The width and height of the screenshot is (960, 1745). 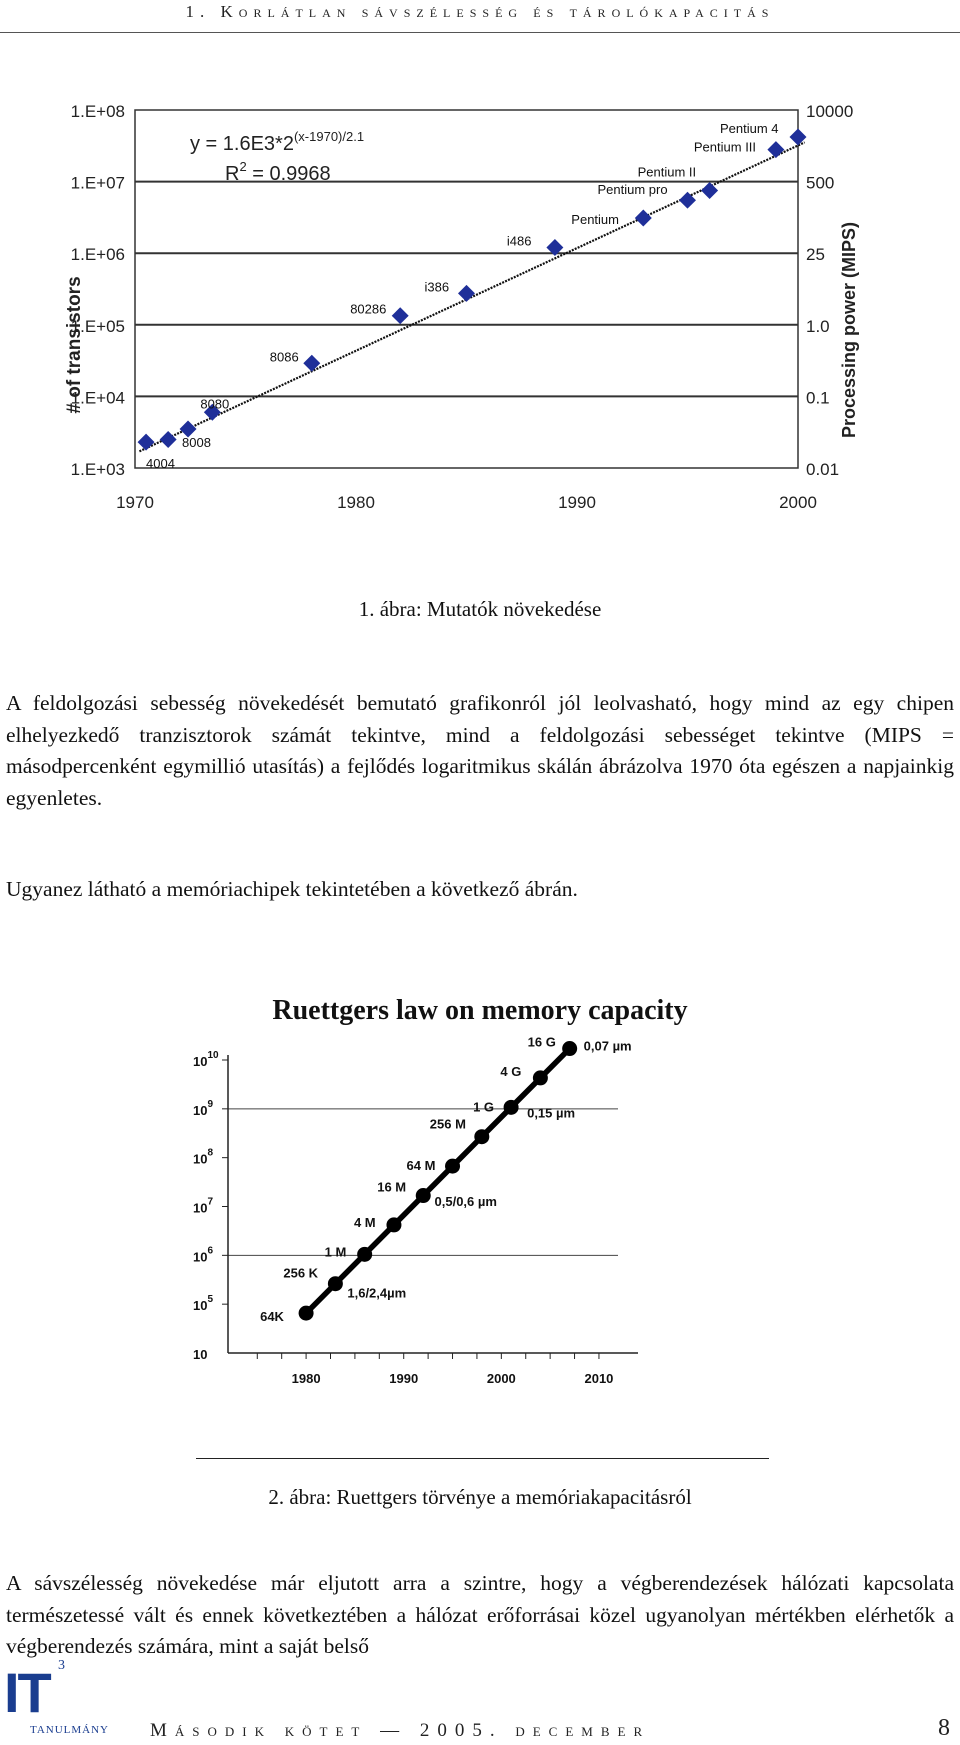 What do you see at coordinates (482, 1458) in the screenshot?
I see `figure2-rule` at bounding box center [482, 1458].